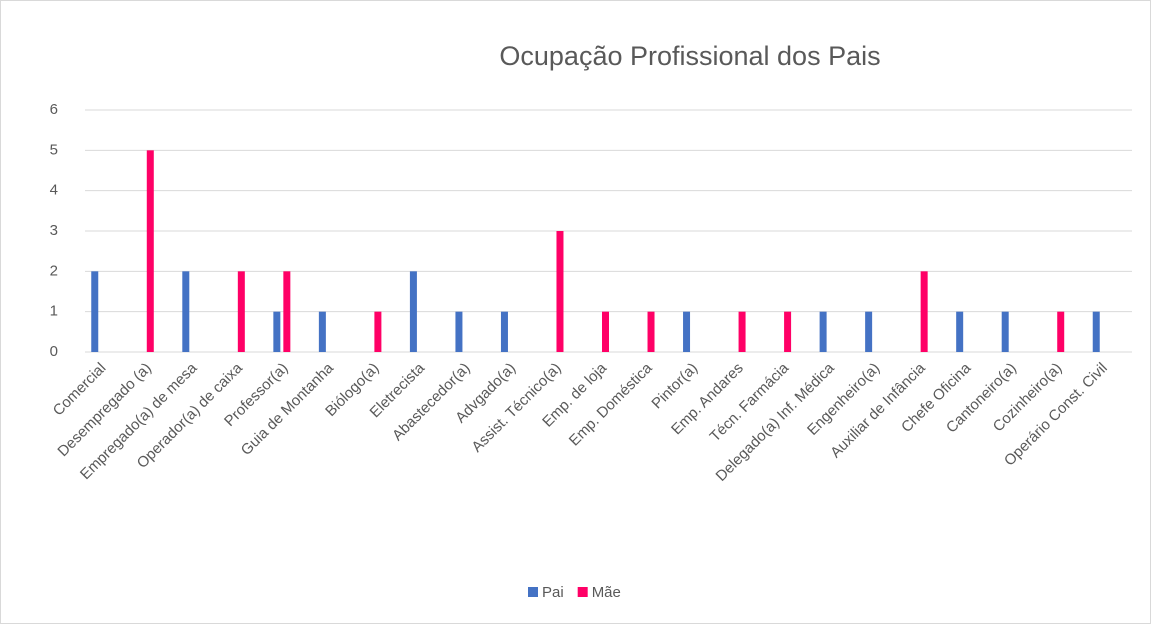  Describe the element at coordinates (553, 592) in the screenshot. I see `legend-label: Pai` at that location.